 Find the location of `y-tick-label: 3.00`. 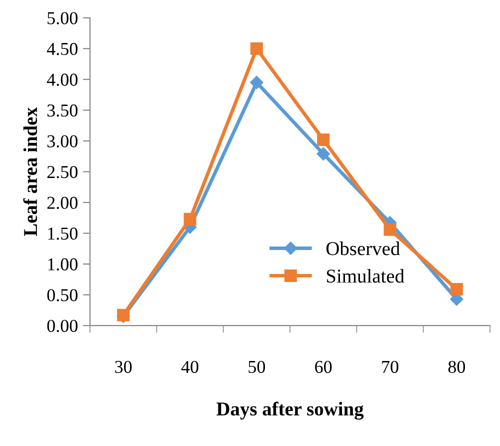

y-tick-label: 3.00 is located at coordinates (62, 141).